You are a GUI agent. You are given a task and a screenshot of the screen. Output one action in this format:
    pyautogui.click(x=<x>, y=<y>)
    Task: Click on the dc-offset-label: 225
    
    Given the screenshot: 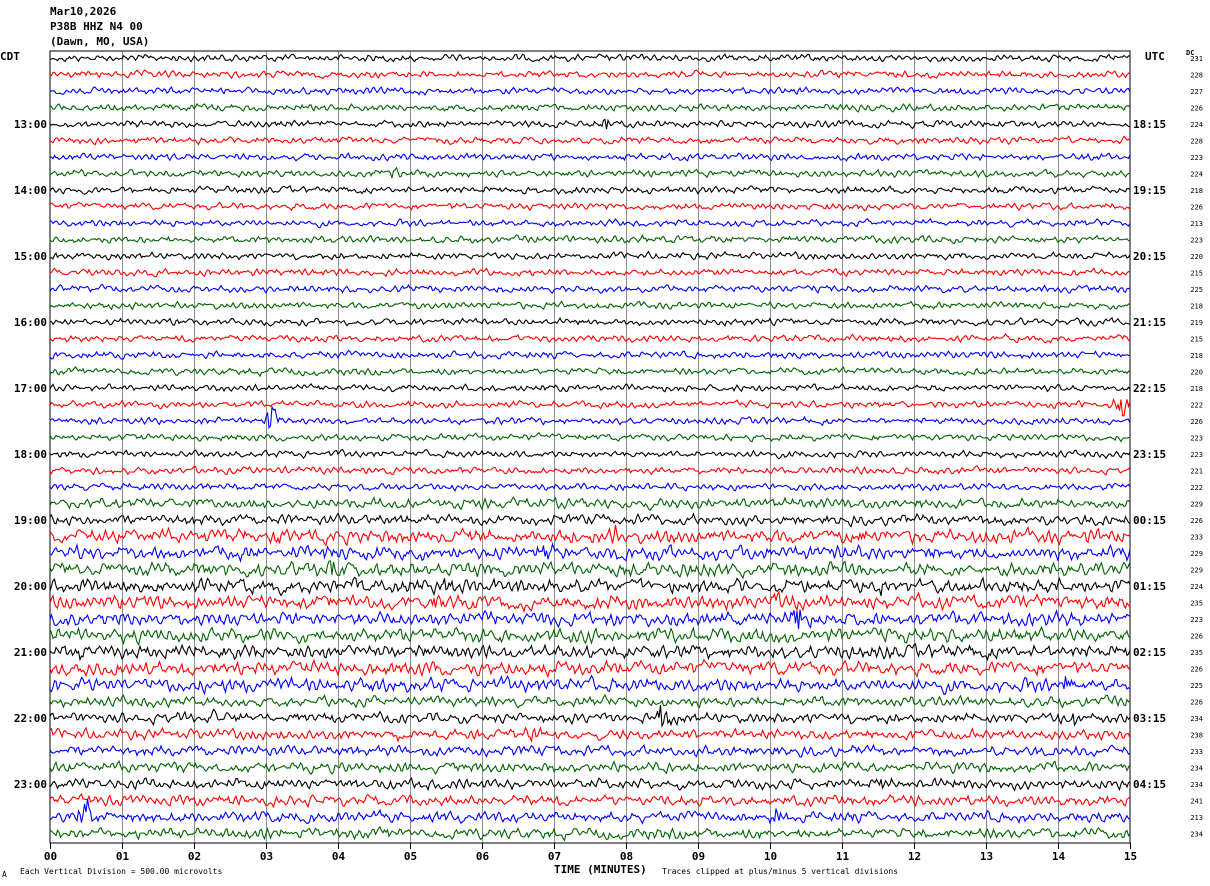 What is the action you would take?
    pyautogui.click(x=1196, y=290)
    